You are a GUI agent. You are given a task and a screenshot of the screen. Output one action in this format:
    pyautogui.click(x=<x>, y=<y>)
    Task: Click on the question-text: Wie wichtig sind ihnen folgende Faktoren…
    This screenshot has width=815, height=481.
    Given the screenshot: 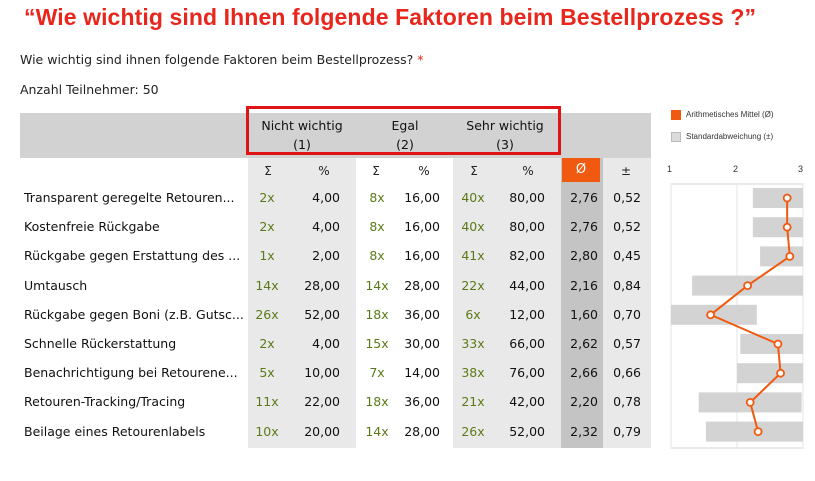 What is the action you would take?
    pyautogui.click(x=222, y=59)
    